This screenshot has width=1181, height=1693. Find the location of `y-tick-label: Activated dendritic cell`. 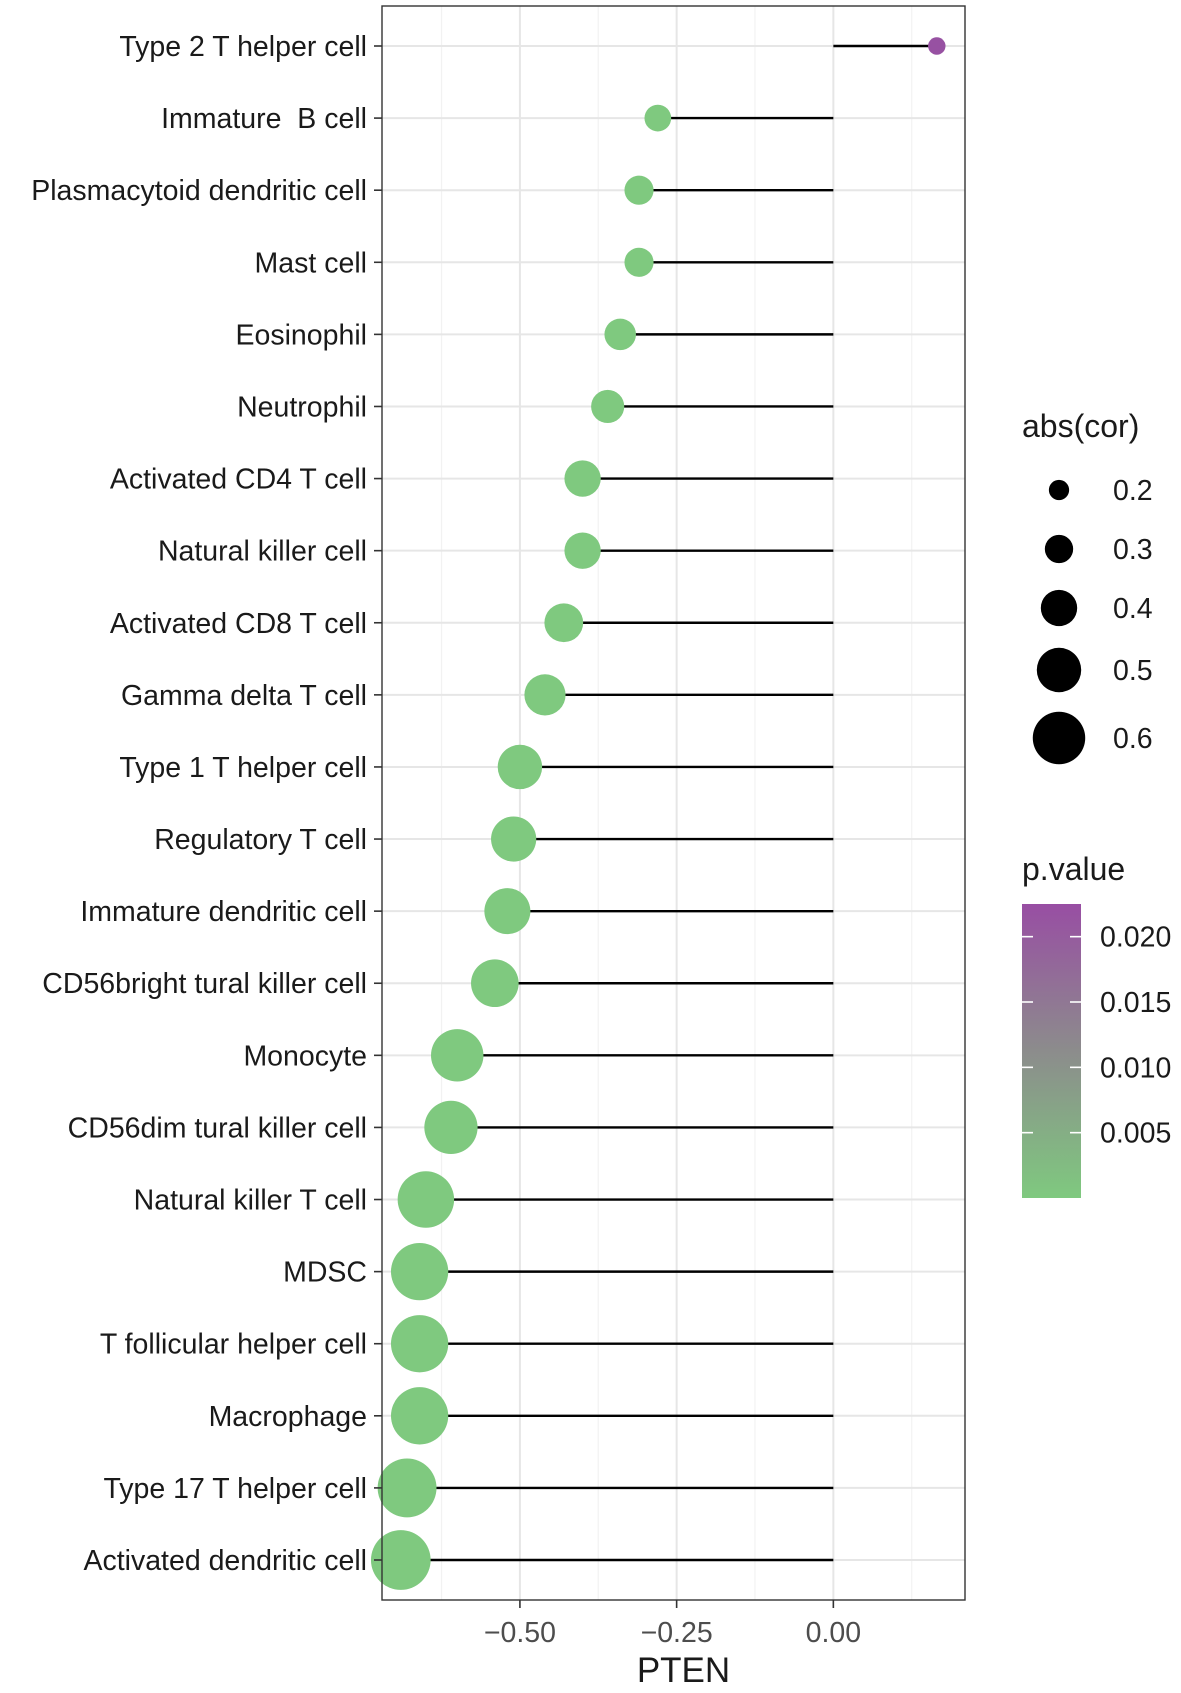

y-tick-label: Activated dendritic cell is located at coordinates (225, 1561).